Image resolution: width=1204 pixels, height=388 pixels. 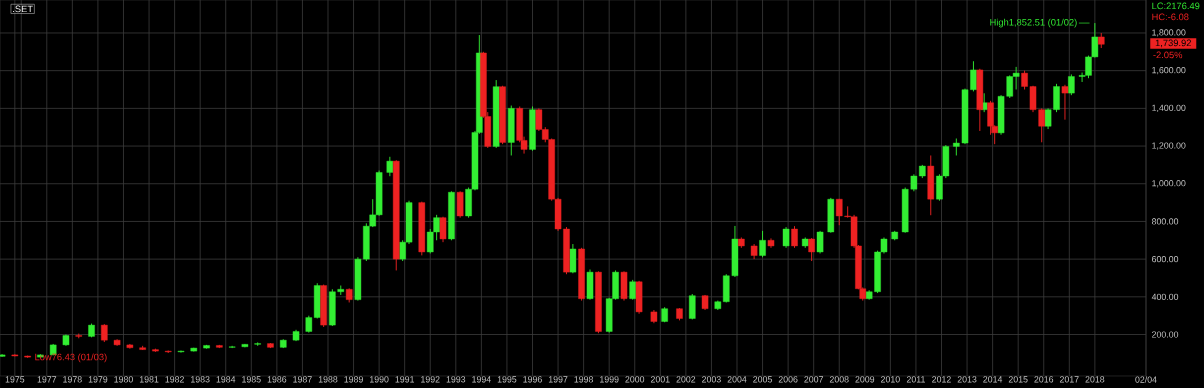 I want to click on x-tick-label: 2017, so click(x=1069, y=379).